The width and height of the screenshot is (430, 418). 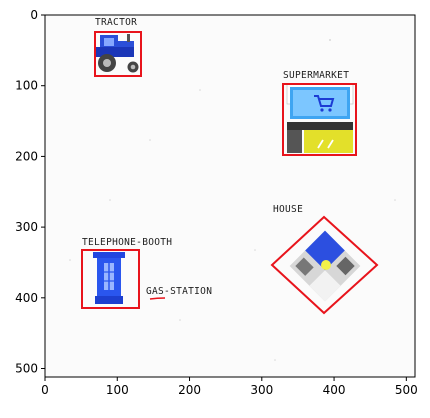 What do you see at coordinates (261, 390) in the screenshot?
I see `x-tick-label: 300` at bounding box center [261, 390].